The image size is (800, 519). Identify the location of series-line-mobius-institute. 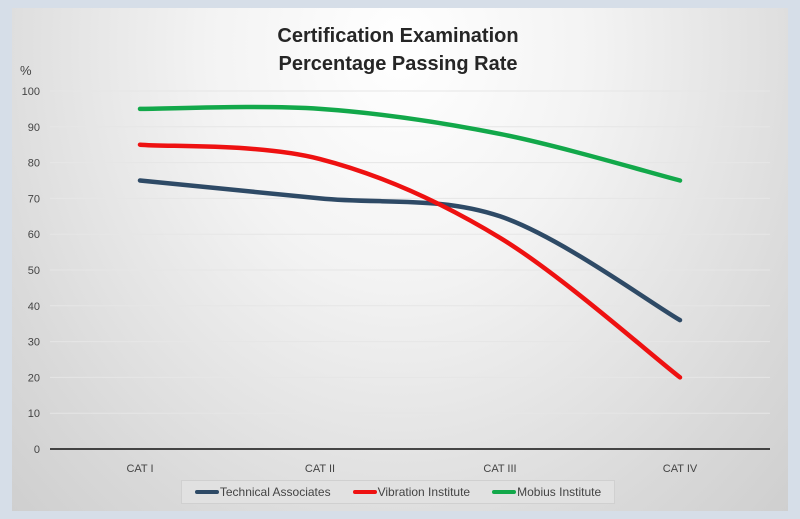
(410, 143).